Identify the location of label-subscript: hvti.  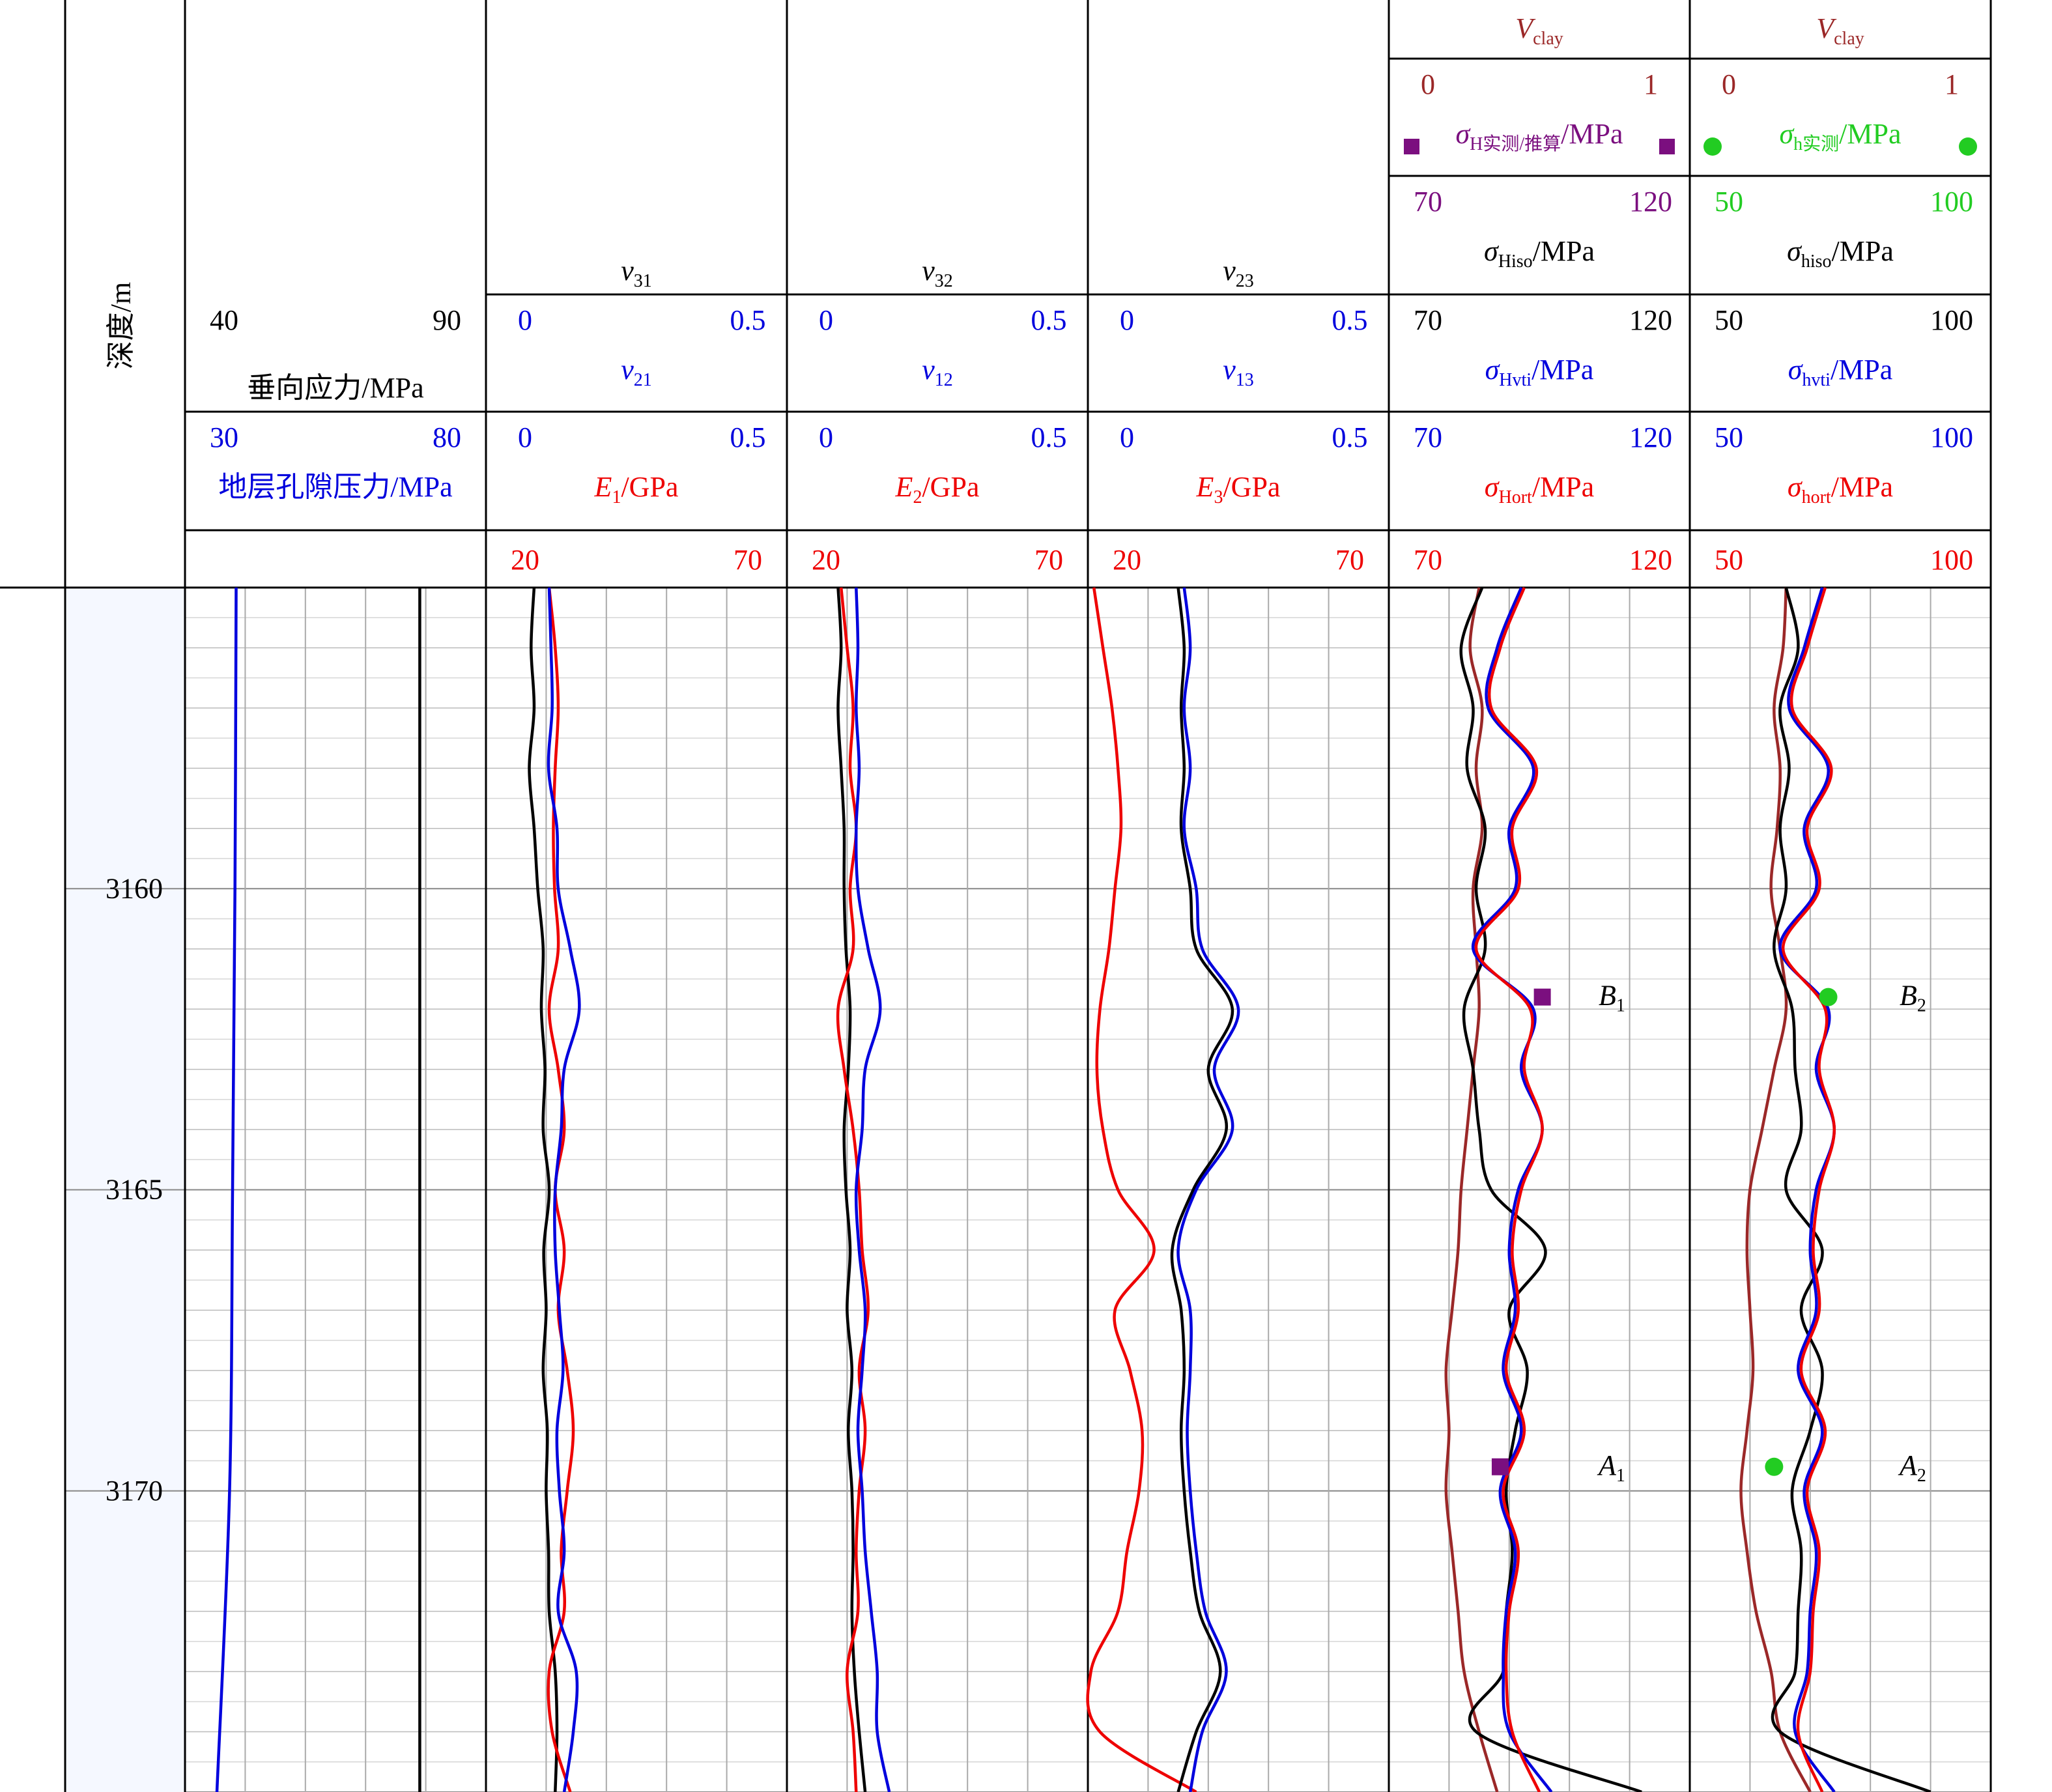
(1817, 380).